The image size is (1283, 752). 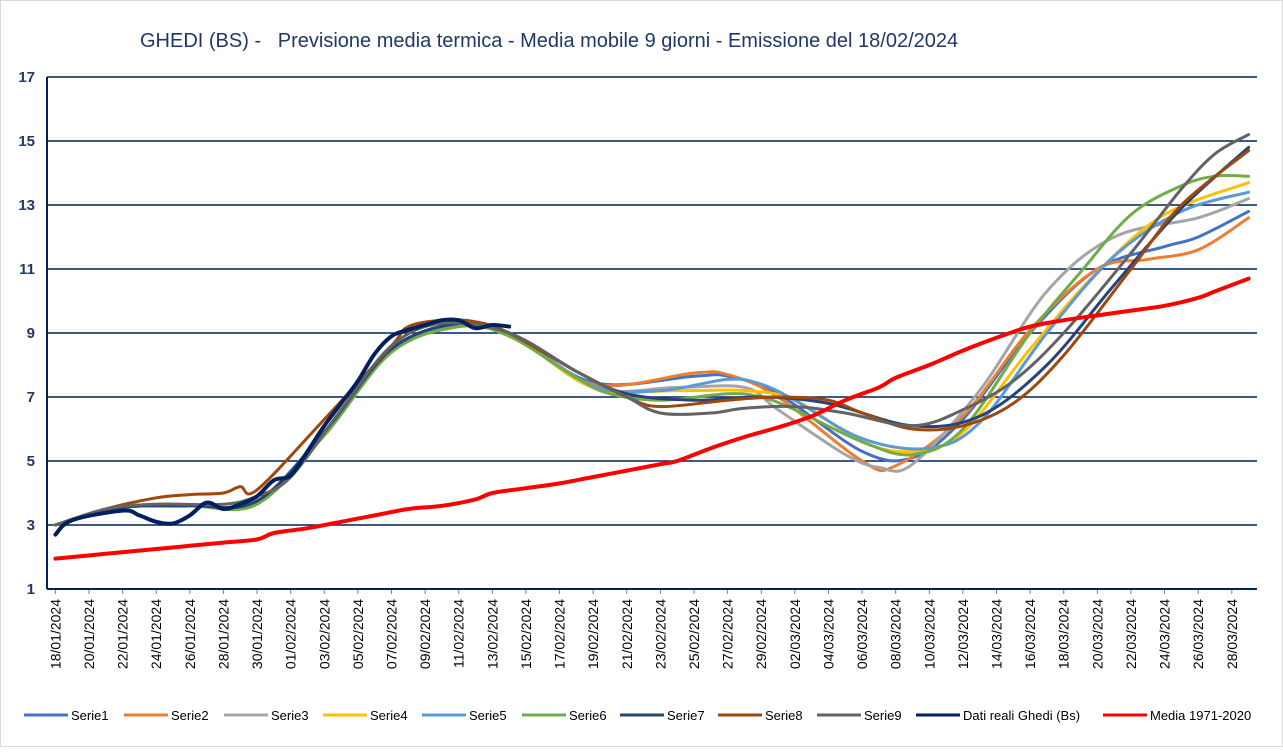 What do you see at coordinates (1165, 634) in the screenshot?
I see `x-tick-label: 24/03/2024` at bounding box center [1165, 634].